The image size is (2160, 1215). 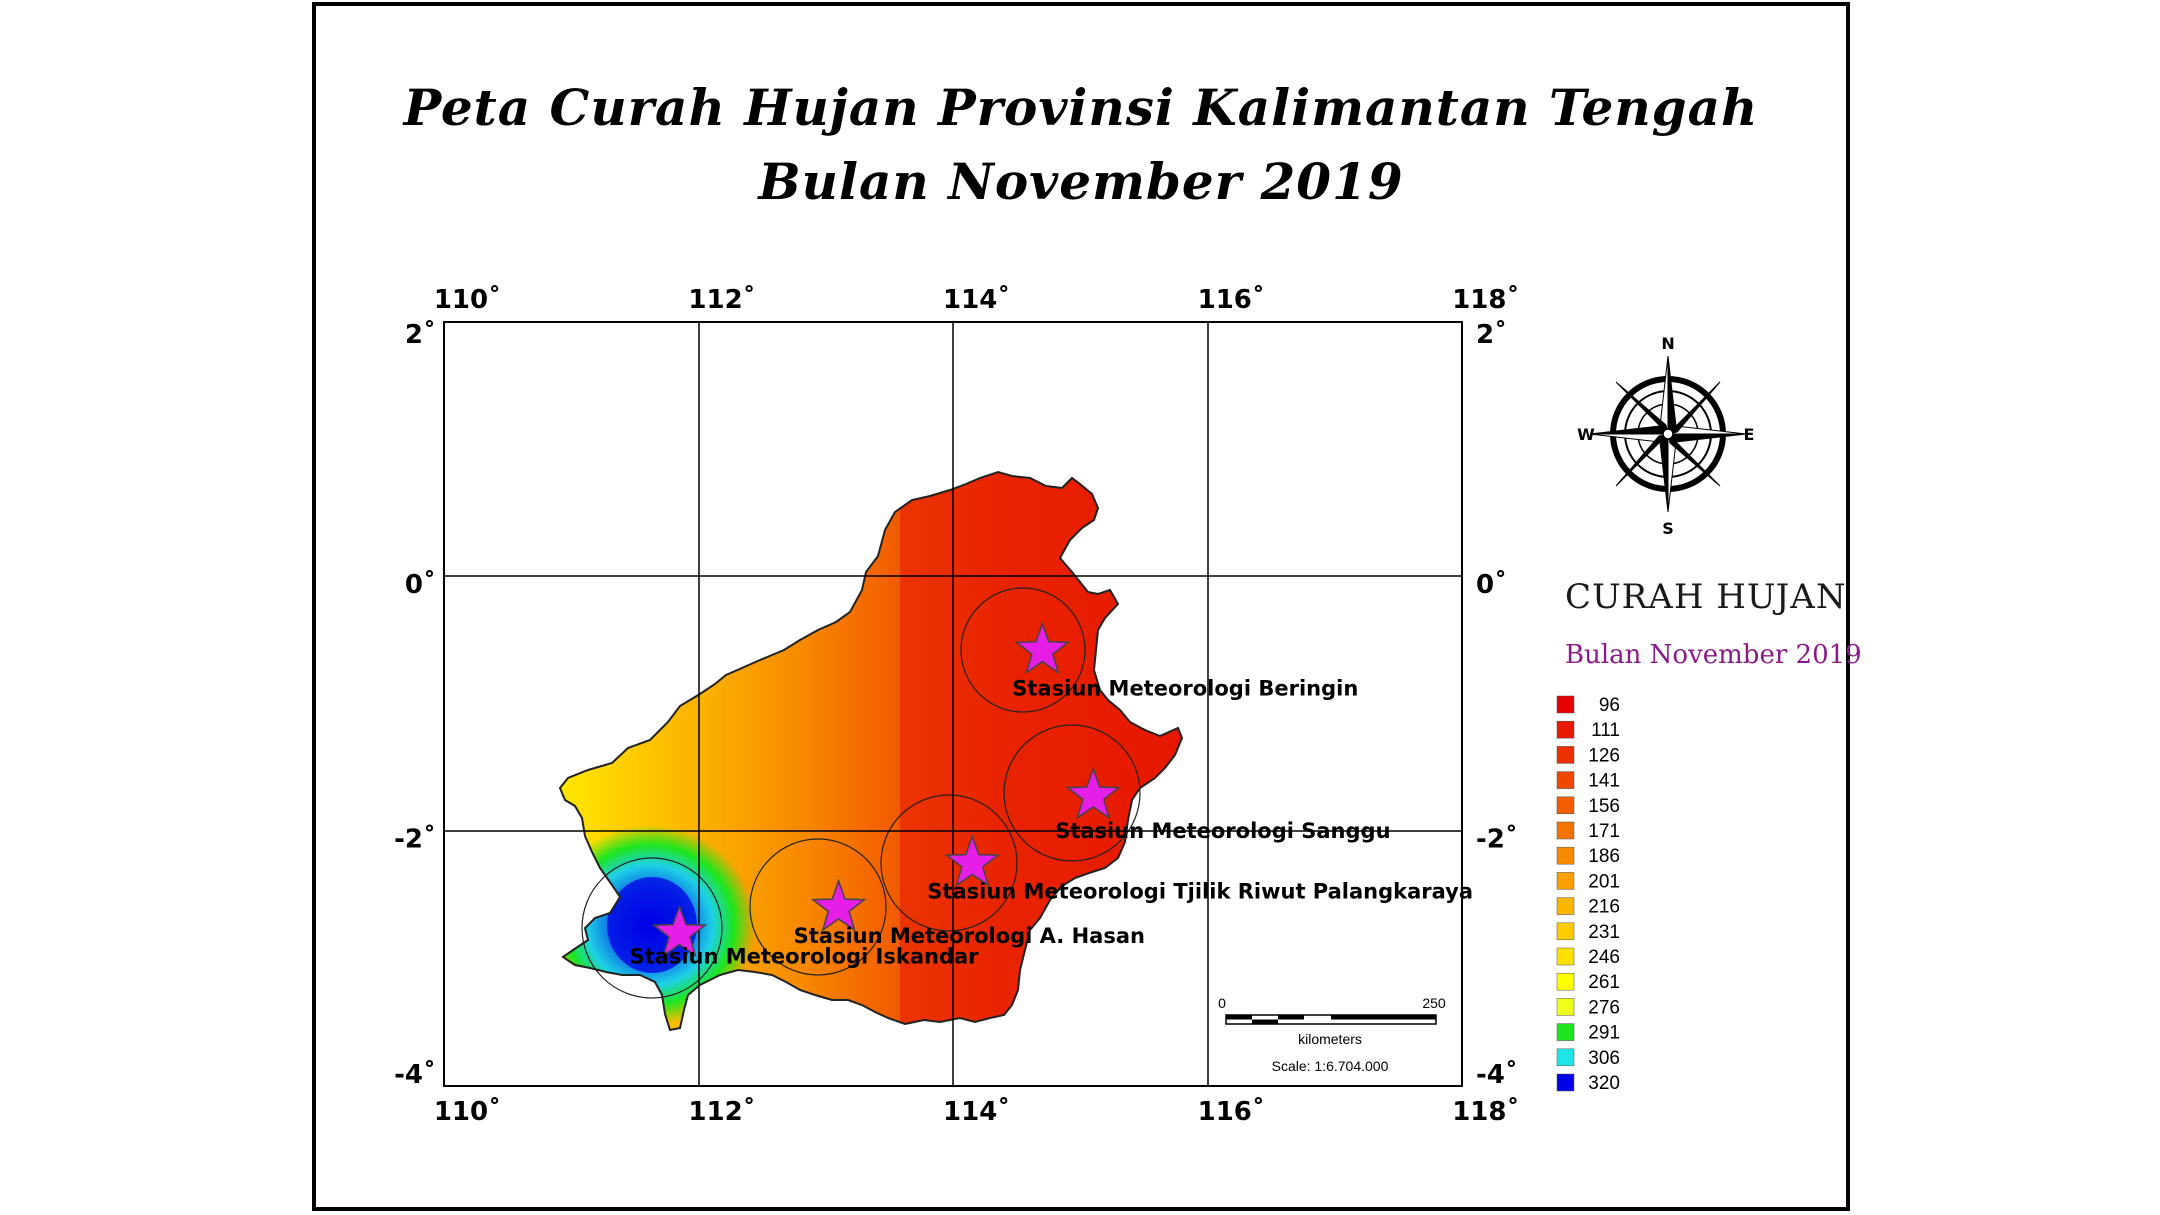 What do you see at coordinates (1604, 856) in the screenshot?
I see `legend-value: 186` at bounding box center [1604, 856].